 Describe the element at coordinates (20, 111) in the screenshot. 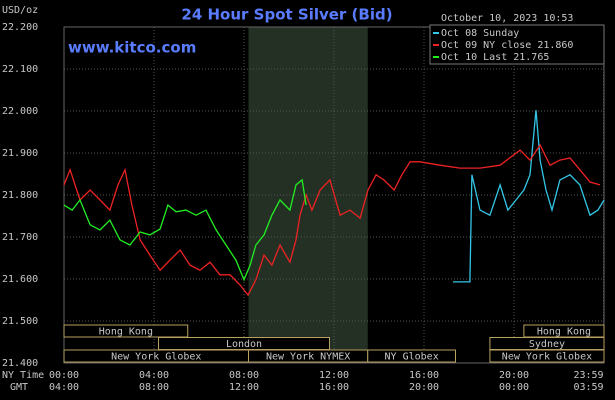

I see `y-tick-label: 22.000` at that location.